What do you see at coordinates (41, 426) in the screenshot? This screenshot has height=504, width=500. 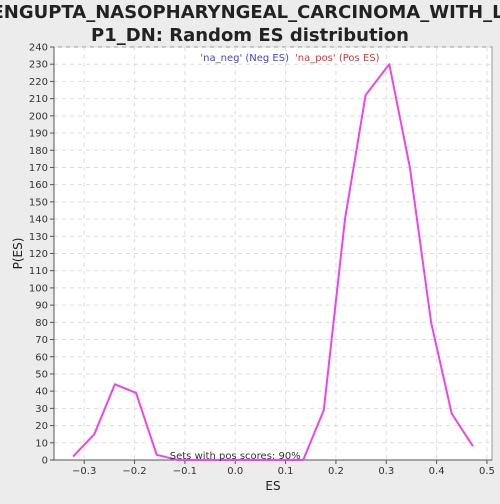 I see `y-tick-label: 20` at bounding box center [41, 426].